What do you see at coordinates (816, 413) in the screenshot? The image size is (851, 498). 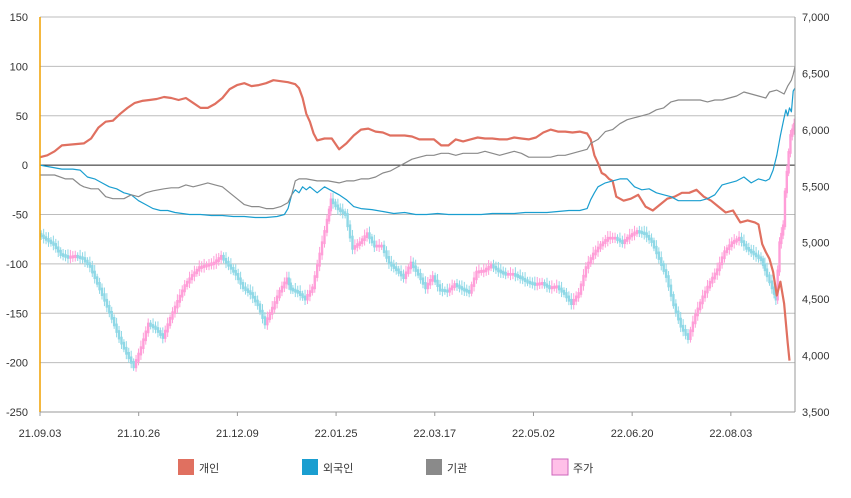 I see `y-right-tick-label: 3,500` at bounding box center [816, 413].